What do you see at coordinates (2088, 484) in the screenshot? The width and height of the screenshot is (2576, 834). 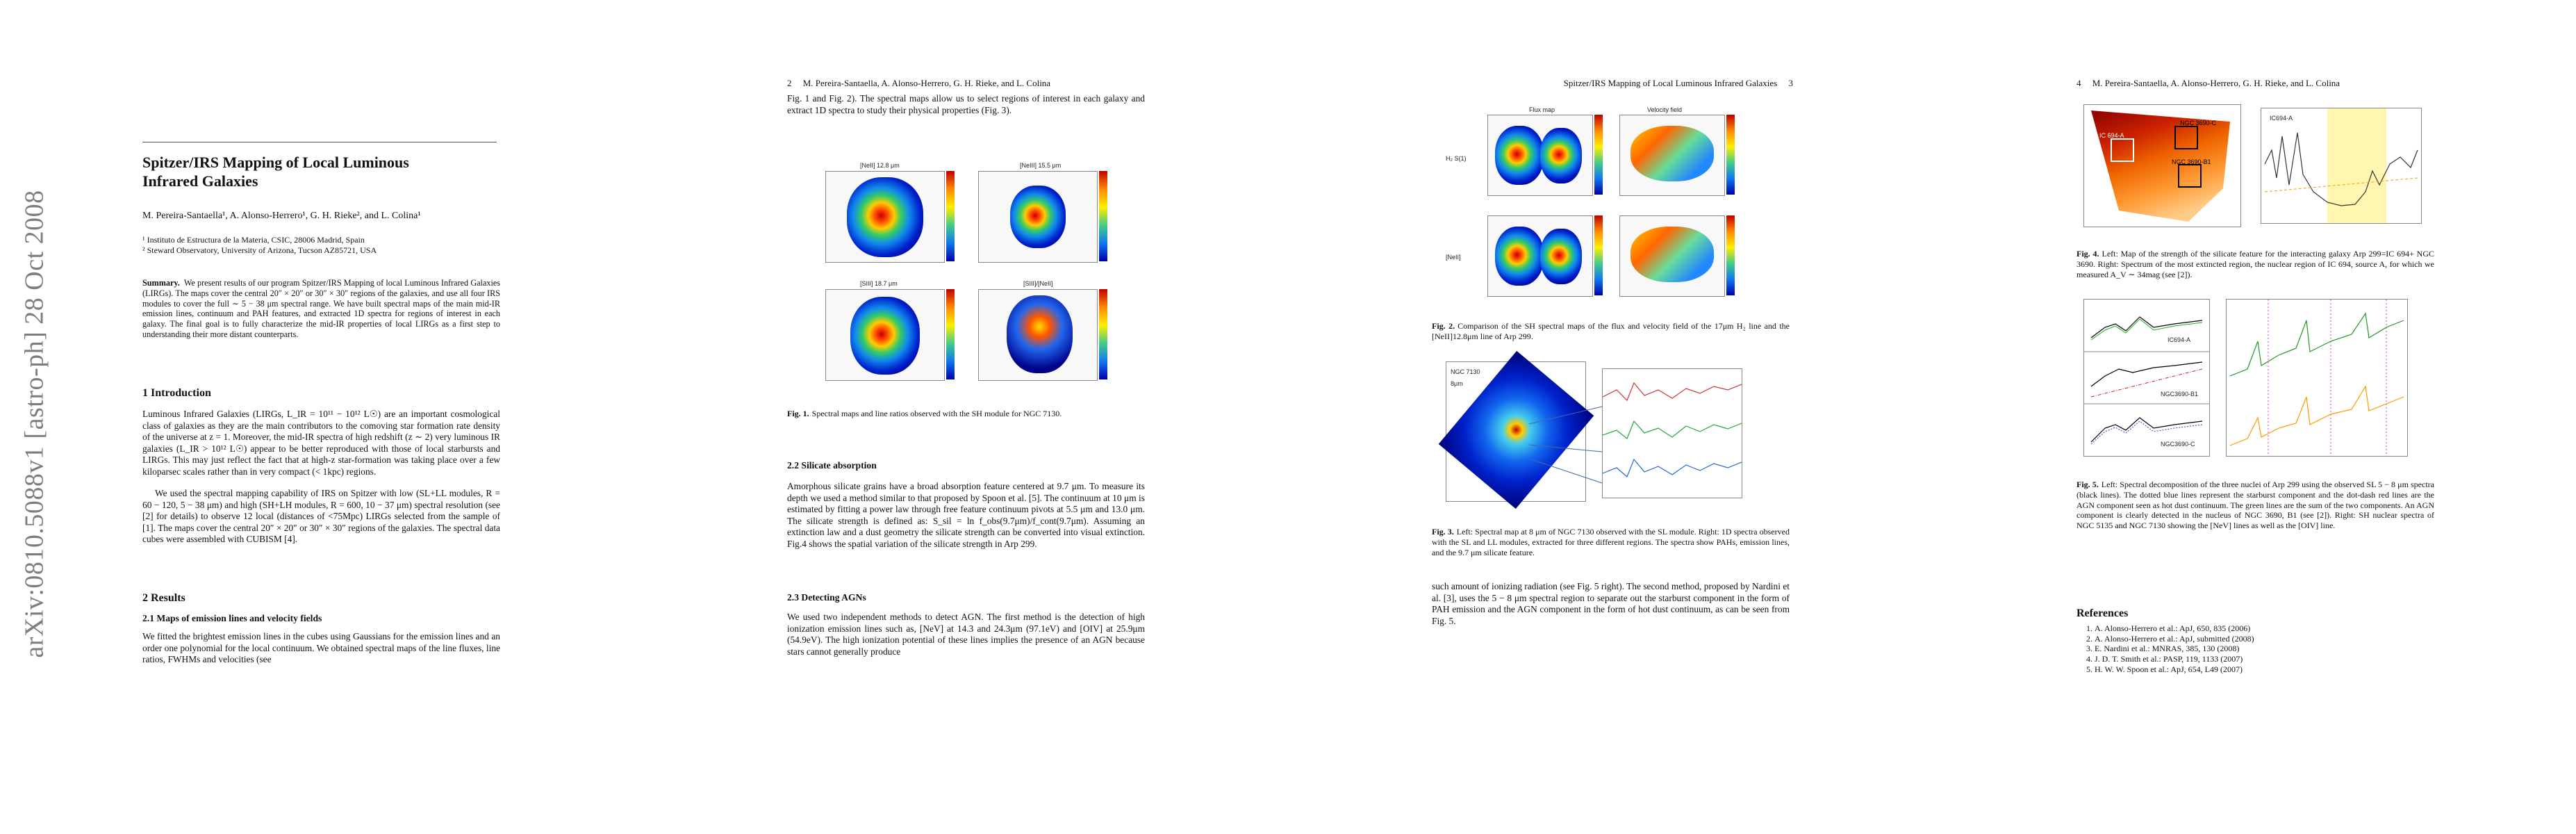 I see `figure-label: Fig. 5.` at bounding box center [2088, 484].